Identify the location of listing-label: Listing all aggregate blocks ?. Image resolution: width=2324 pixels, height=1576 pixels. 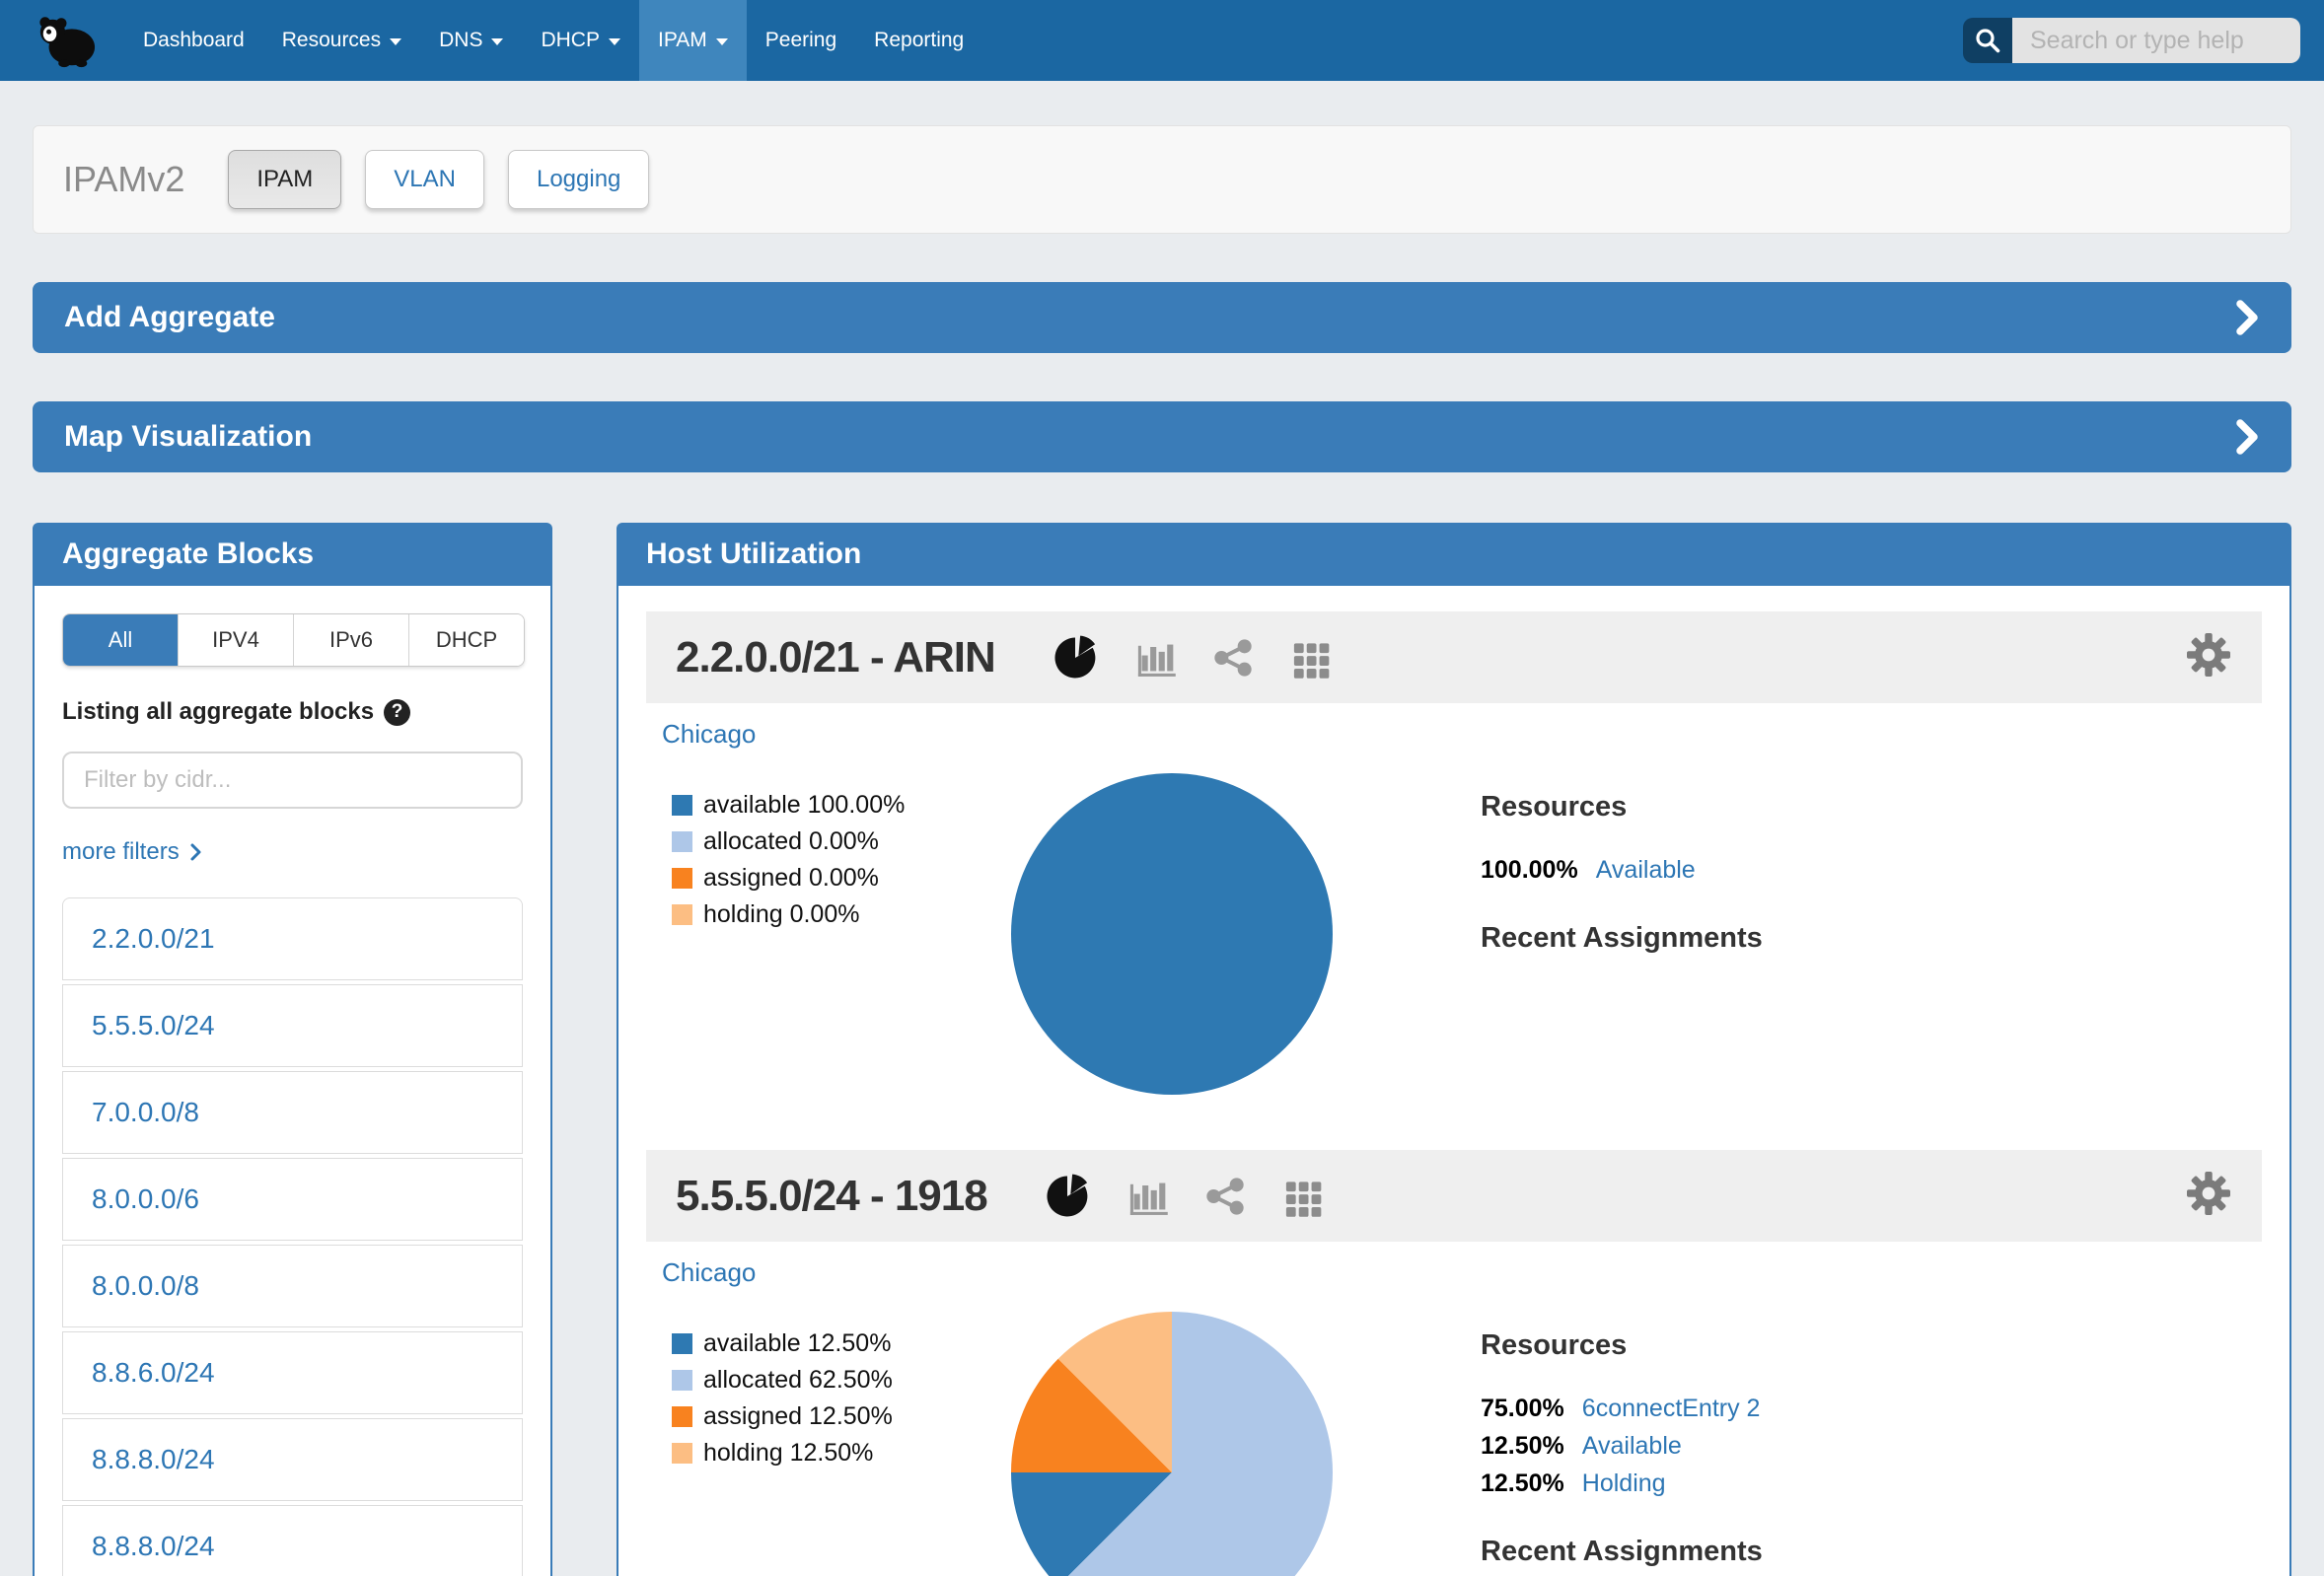
(292, 712).